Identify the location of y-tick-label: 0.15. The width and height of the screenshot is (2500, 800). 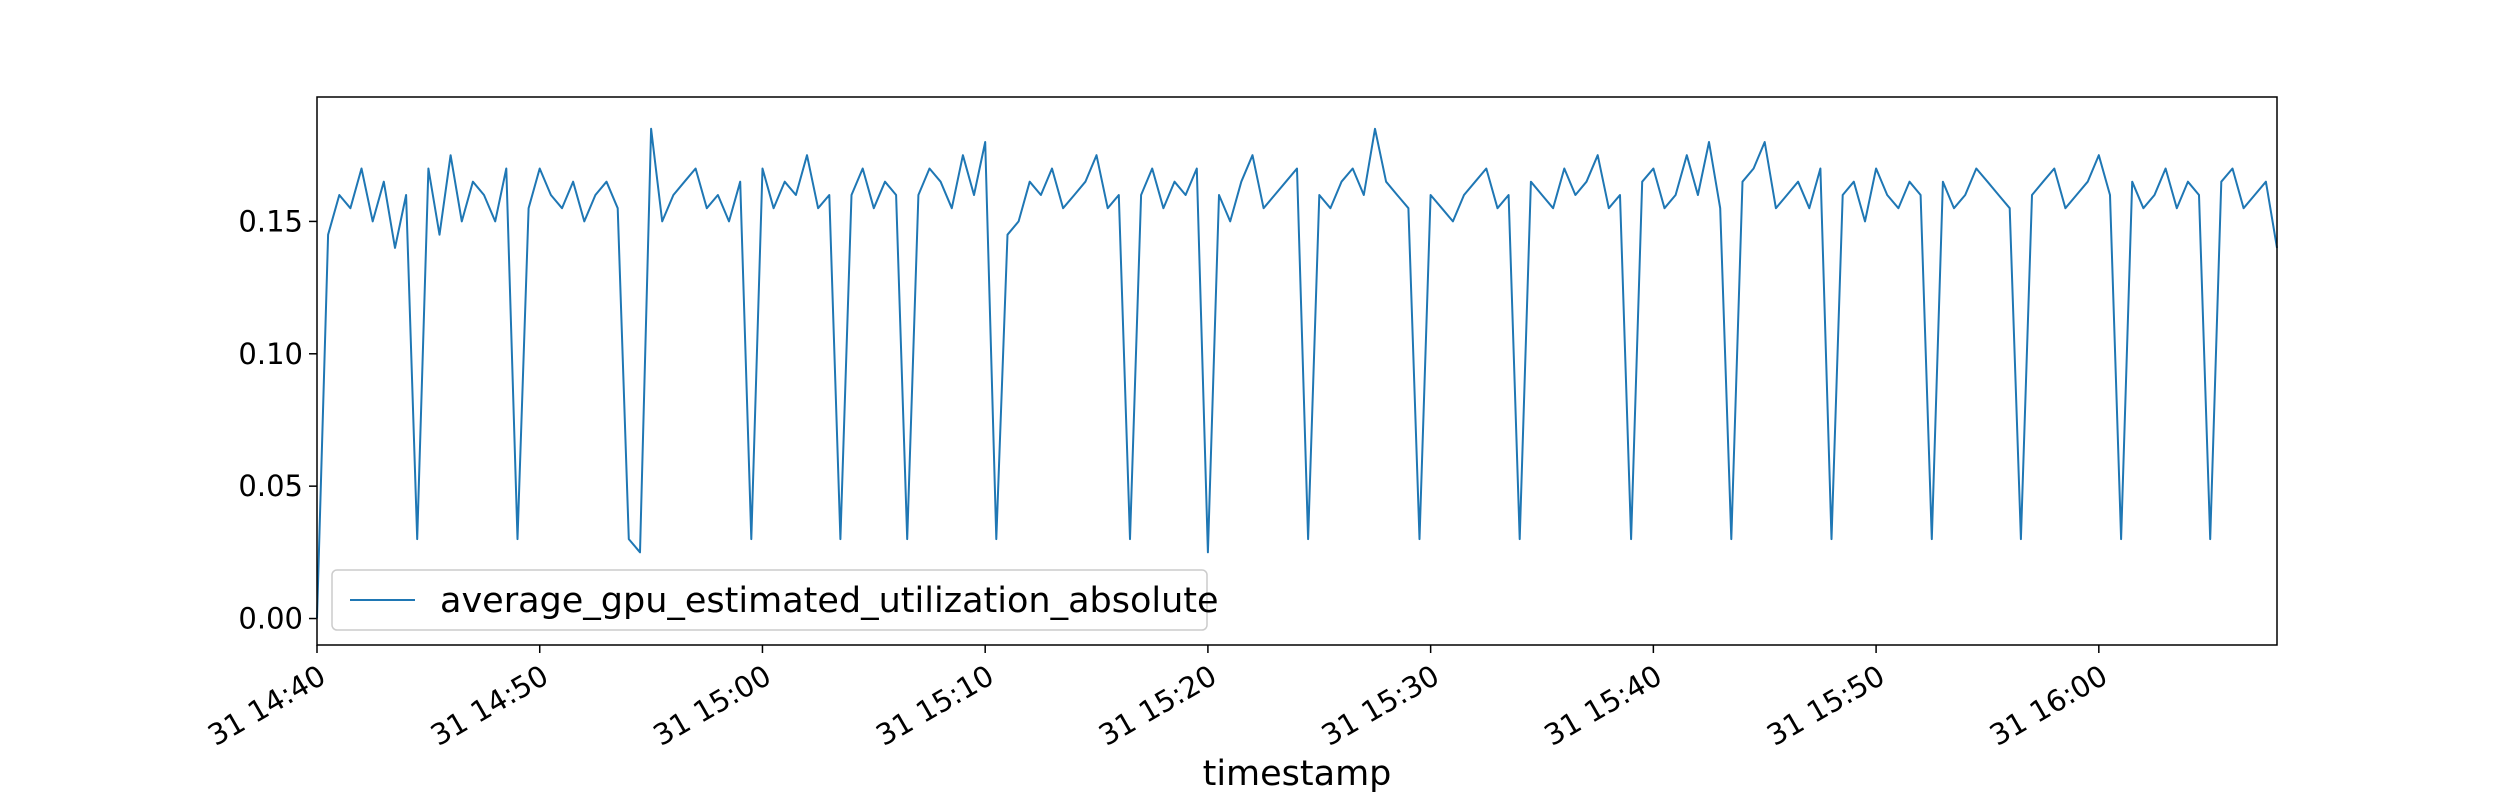
(270, 221).